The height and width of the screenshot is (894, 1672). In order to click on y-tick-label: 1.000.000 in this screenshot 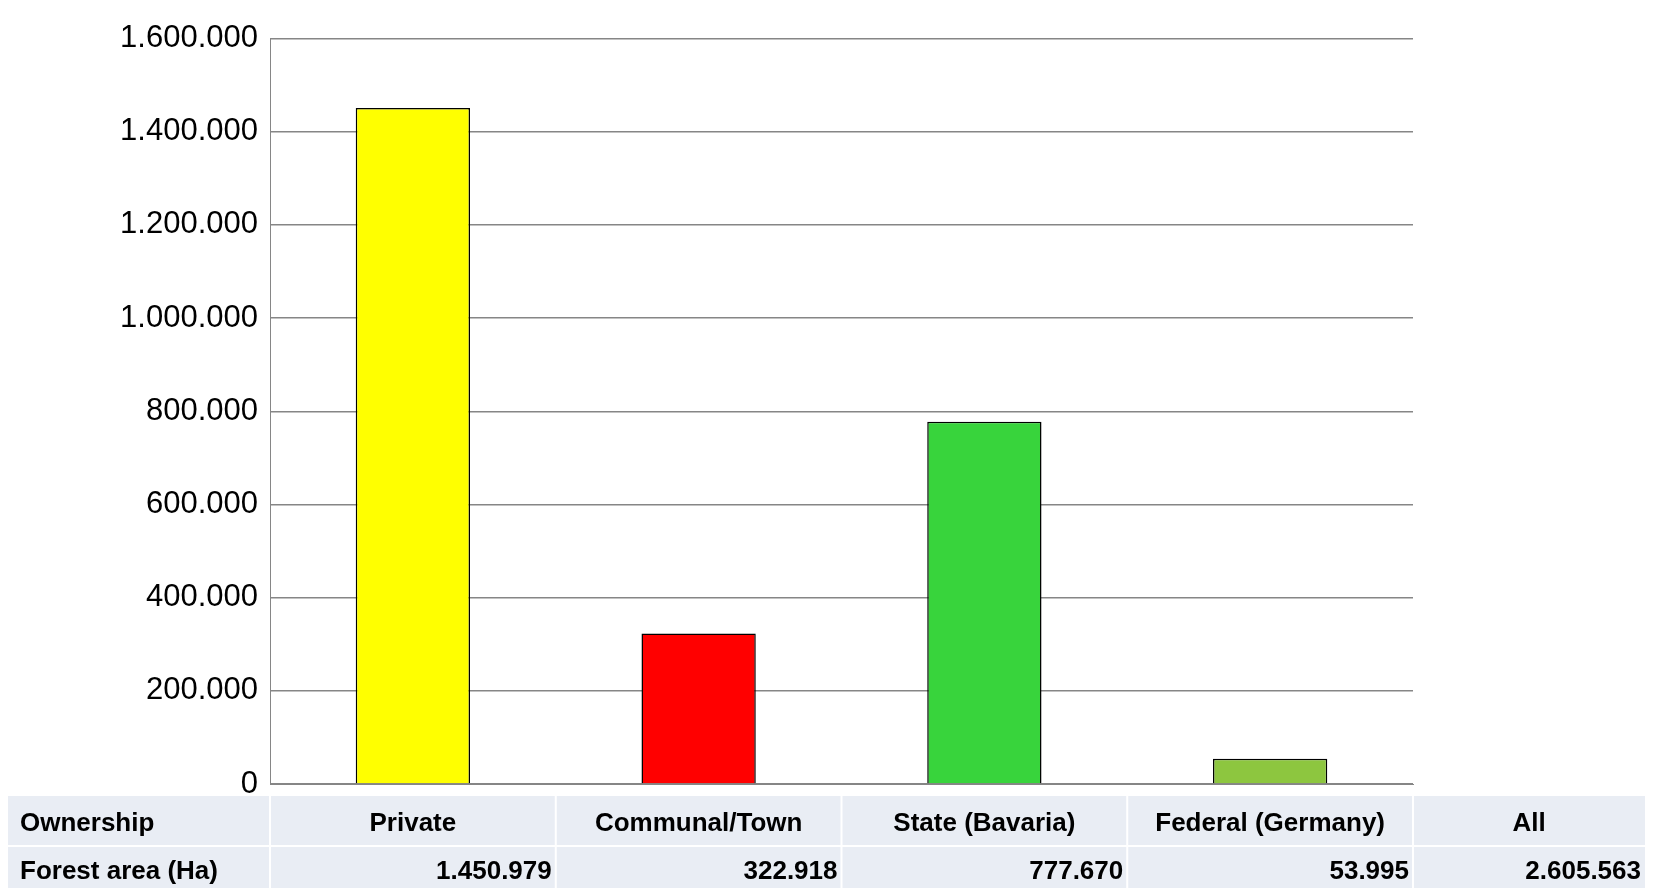, I will do `click(189, 316)`.